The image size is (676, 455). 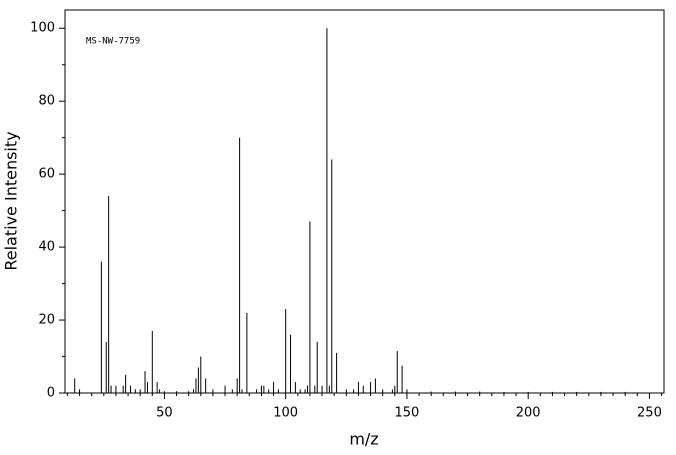 I want to click on y-axis-title: Relative Intensity, so click(x=11, y=200).